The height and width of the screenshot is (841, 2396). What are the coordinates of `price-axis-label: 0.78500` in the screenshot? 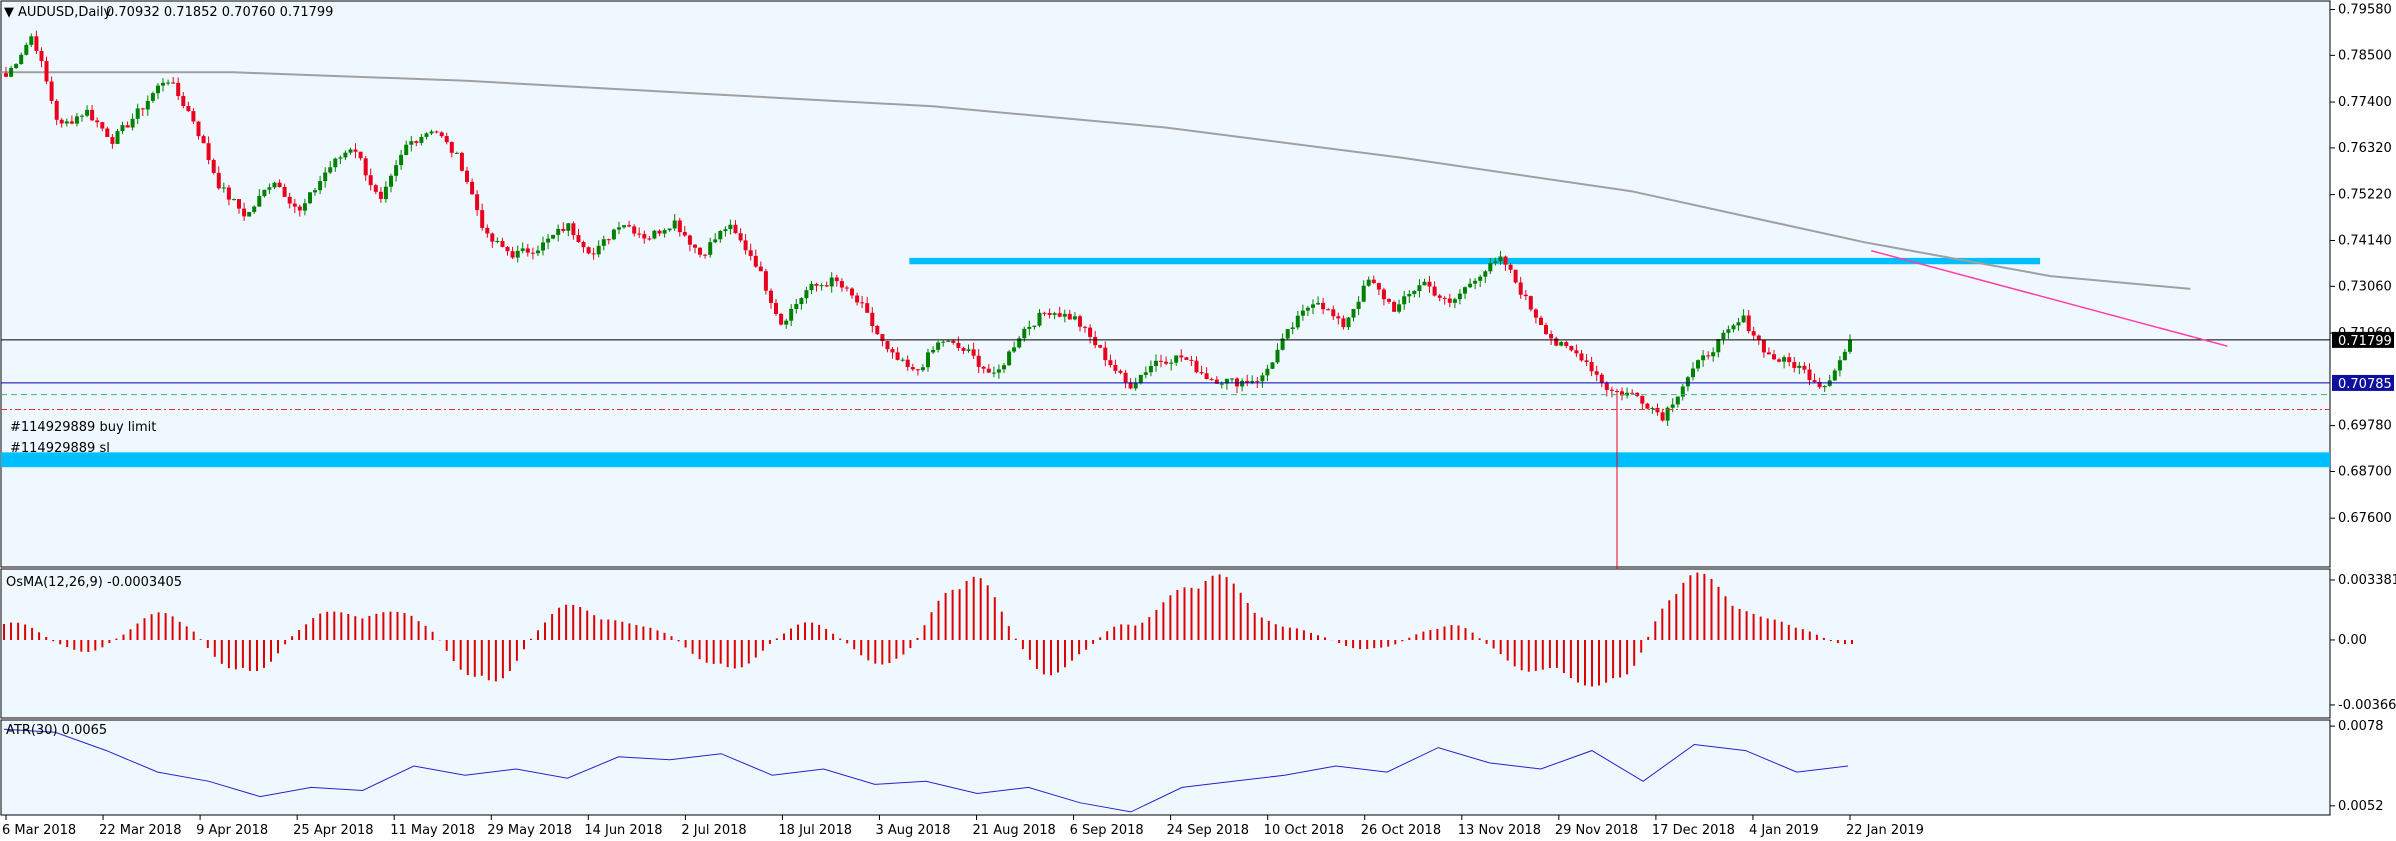 It's located at (2365, 55).